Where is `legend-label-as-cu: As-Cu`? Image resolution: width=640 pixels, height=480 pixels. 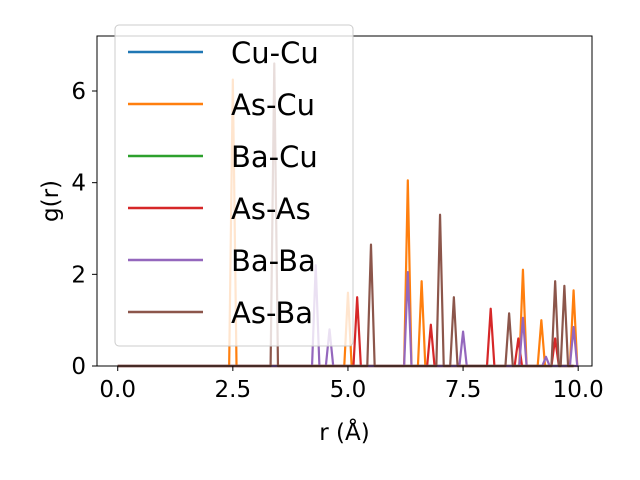 legend-label-as-cu: As-Cu is located at coordinates (273, 105).